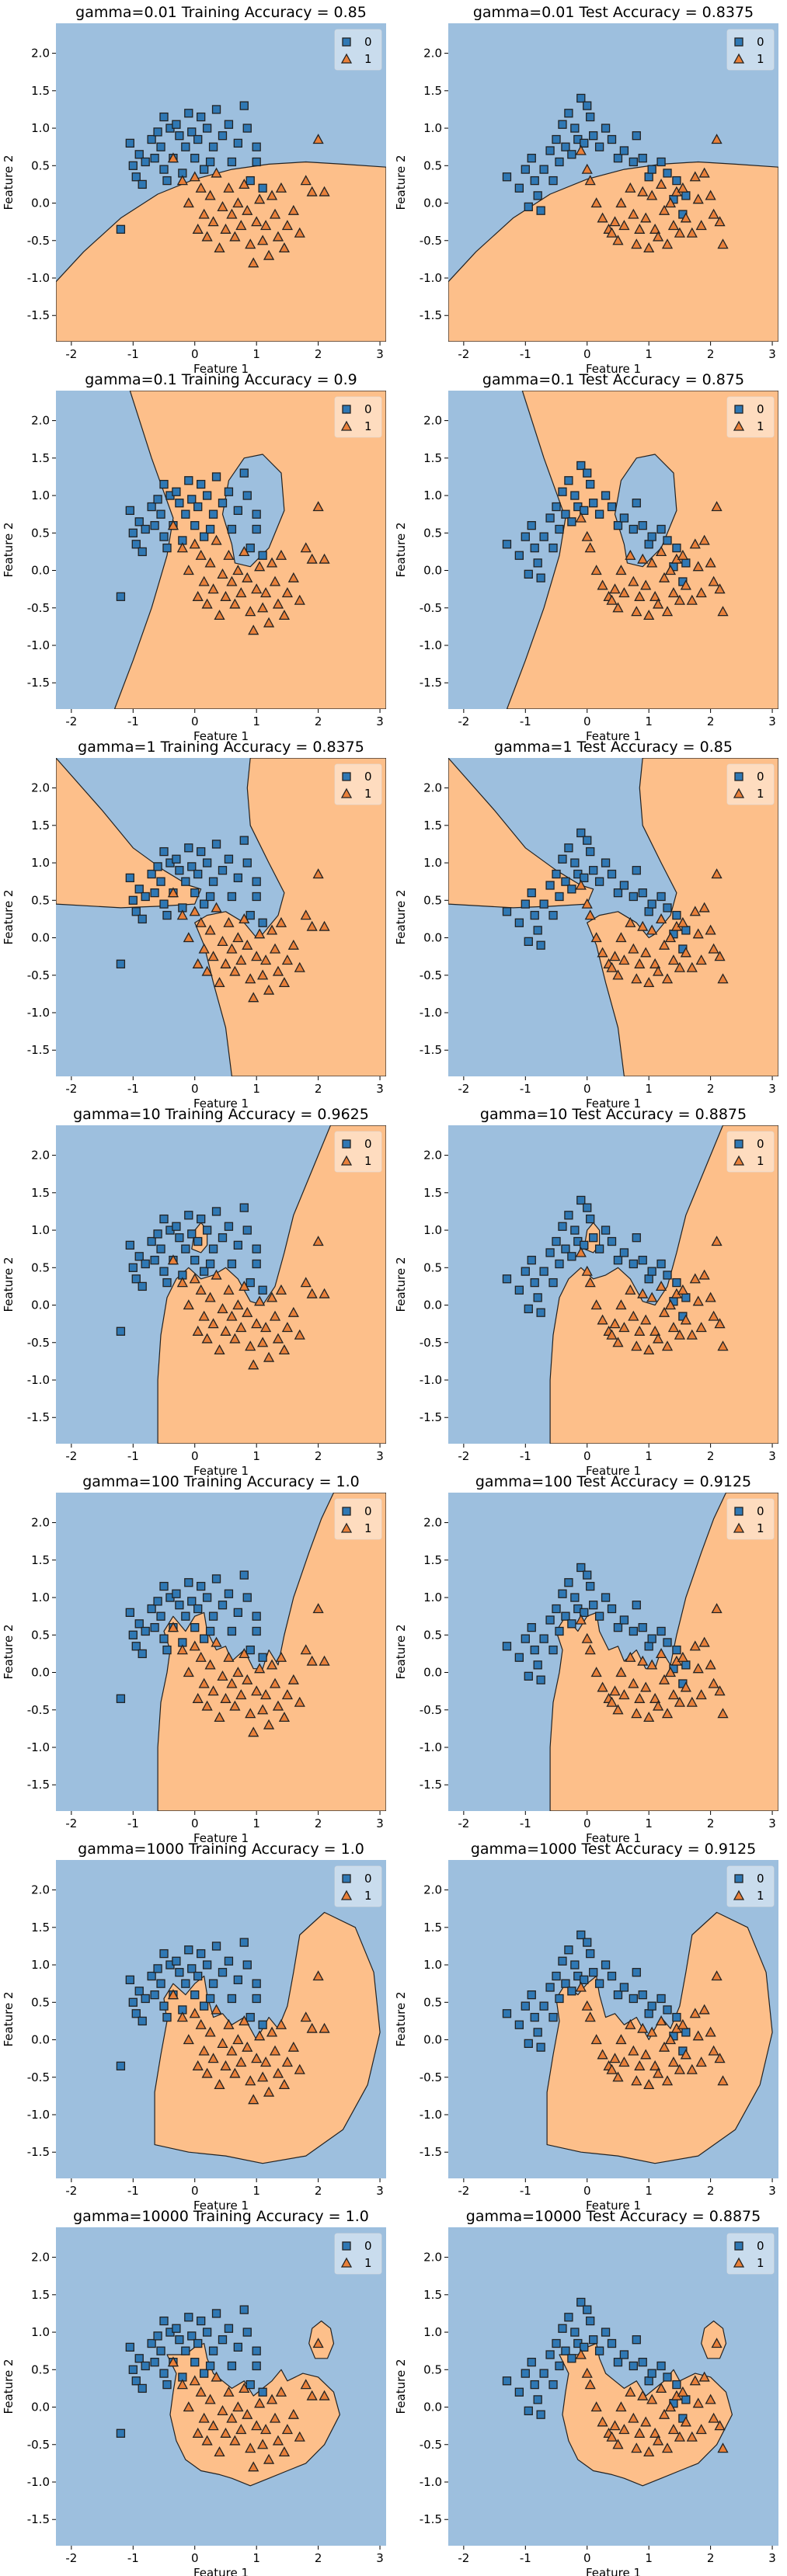 Image resolution: width=787 pixels, height=2576 pixels. I want to click on chart-title: gamma=10000 Test Accuracy = 0.8875, so click(614, 2216).